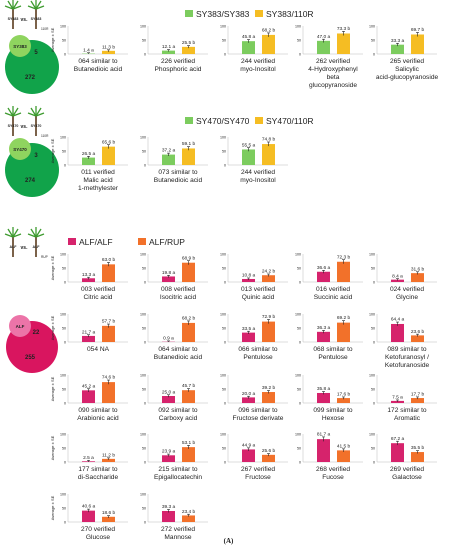 The height and width of the screenshot is (550, 457). What do you see at coordinates (249, 145) in the screenshot?
I see `data-label: 55.5 a` at bounding box center [249, 145].